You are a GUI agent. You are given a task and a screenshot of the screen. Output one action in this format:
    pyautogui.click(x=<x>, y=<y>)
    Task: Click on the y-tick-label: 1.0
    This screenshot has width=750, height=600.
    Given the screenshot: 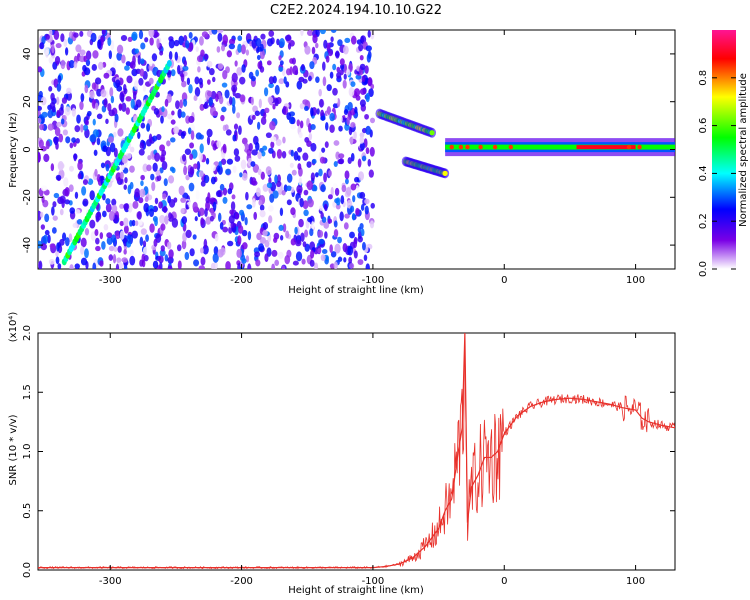 What is the action you would take?
    pyautogui.click(x=27, y=452)
    